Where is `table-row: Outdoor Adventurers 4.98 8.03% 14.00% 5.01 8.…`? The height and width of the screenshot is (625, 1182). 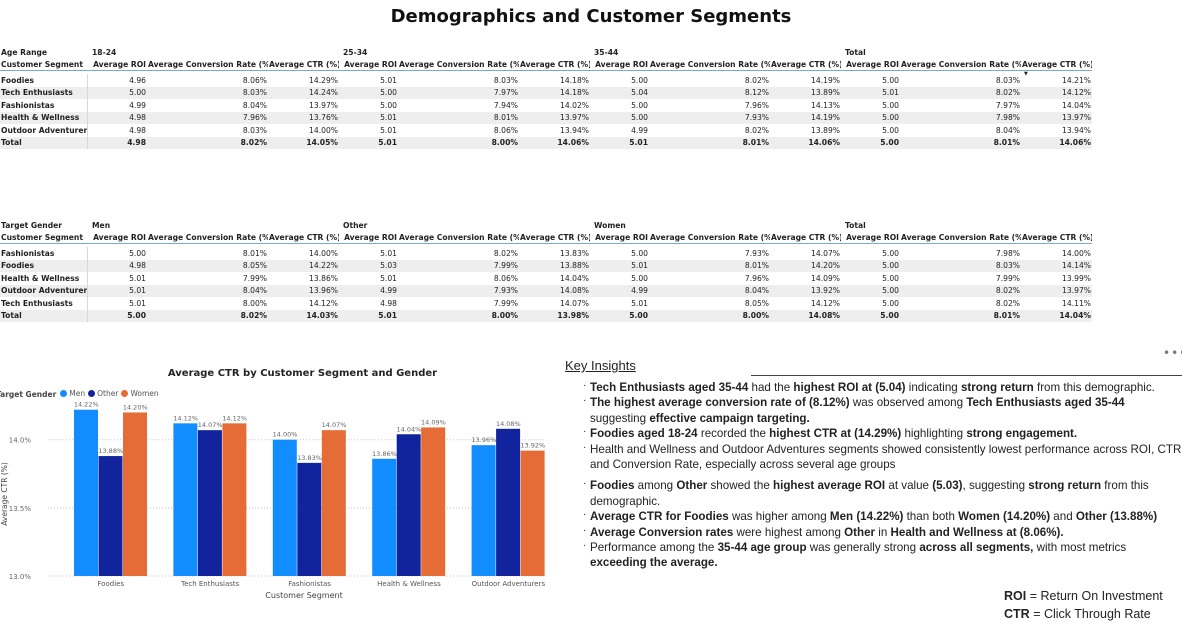 table-row: Outdoor Adventurers 4.98 8.03% 14.00% 5.01 8.… is located at coordinates (546, 130).